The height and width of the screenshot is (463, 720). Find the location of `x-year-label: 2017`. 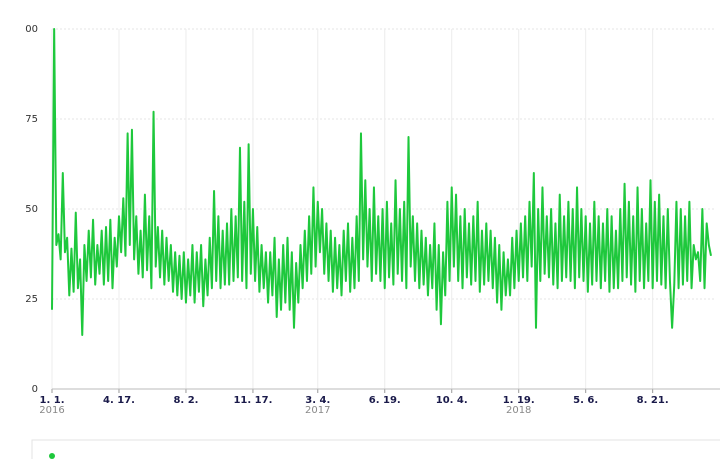

x-year-label: 2017 is located at coordinates (317, 410).